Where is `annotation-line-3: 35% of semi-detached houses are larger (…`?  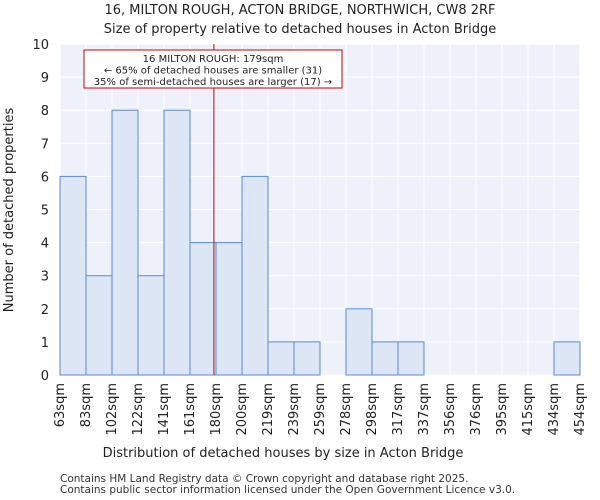 annotation-line-3: 35% of semi-detached houses are larger (… is located at coordinates (213, 82).